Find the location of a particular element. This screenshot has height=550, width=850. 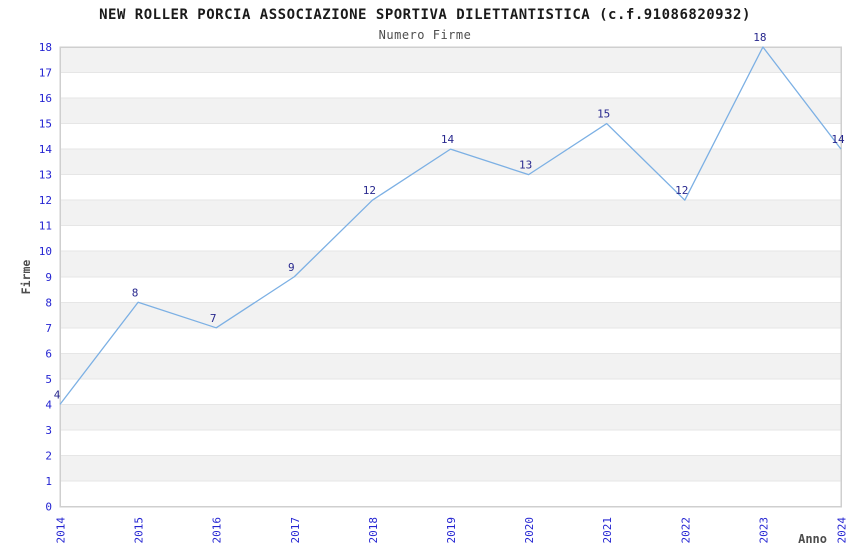

y-tick-label: 3 is located at coordinates (48, 430).